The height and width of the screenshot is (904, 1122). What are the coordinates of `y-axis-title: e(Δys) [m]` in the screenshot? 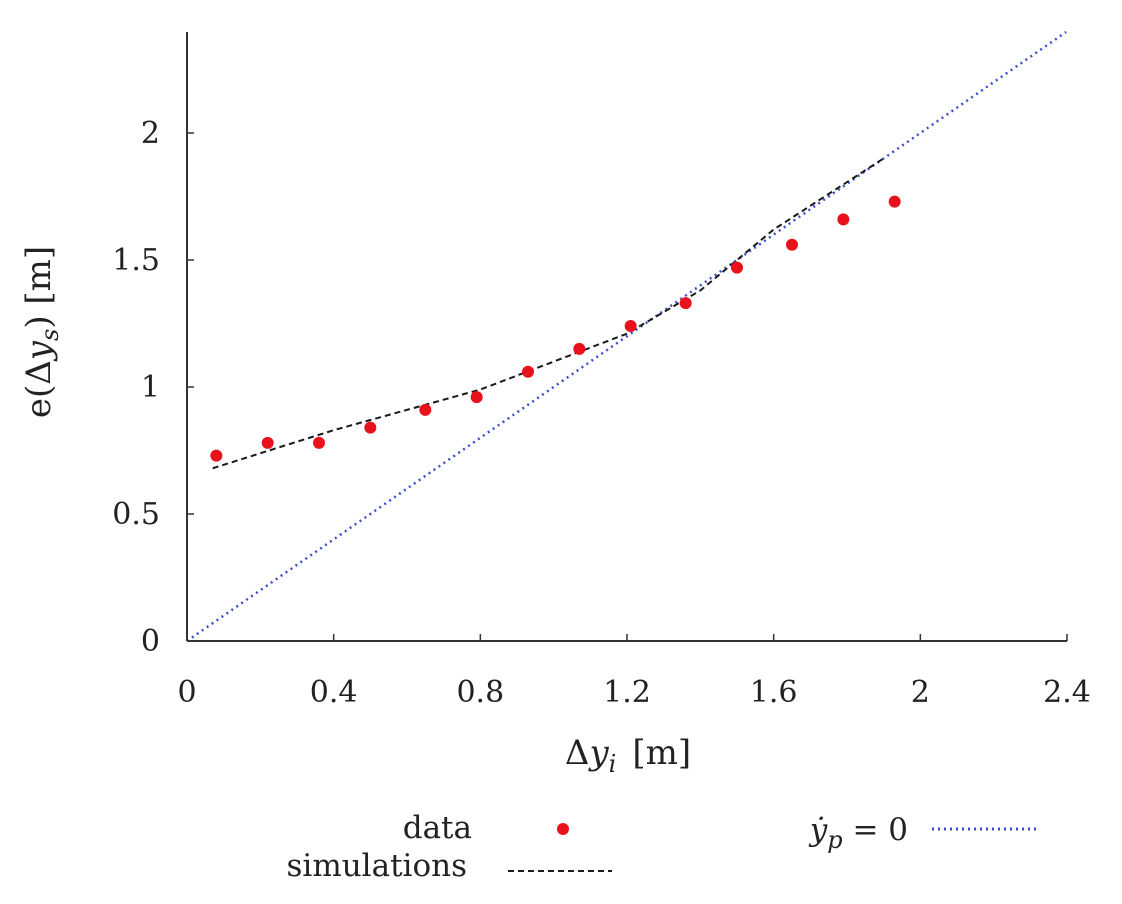 It's located at (41, 332).